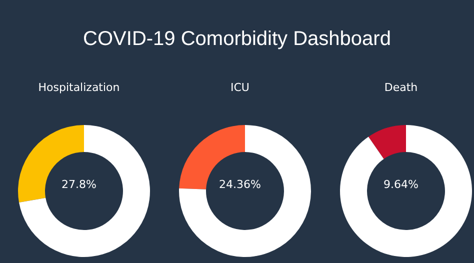 The image size is (474, 263). What do you see at coordinates (240, 87) in the screenshot?
I see `chart-title: ICU` at bounding box center [240, 87].